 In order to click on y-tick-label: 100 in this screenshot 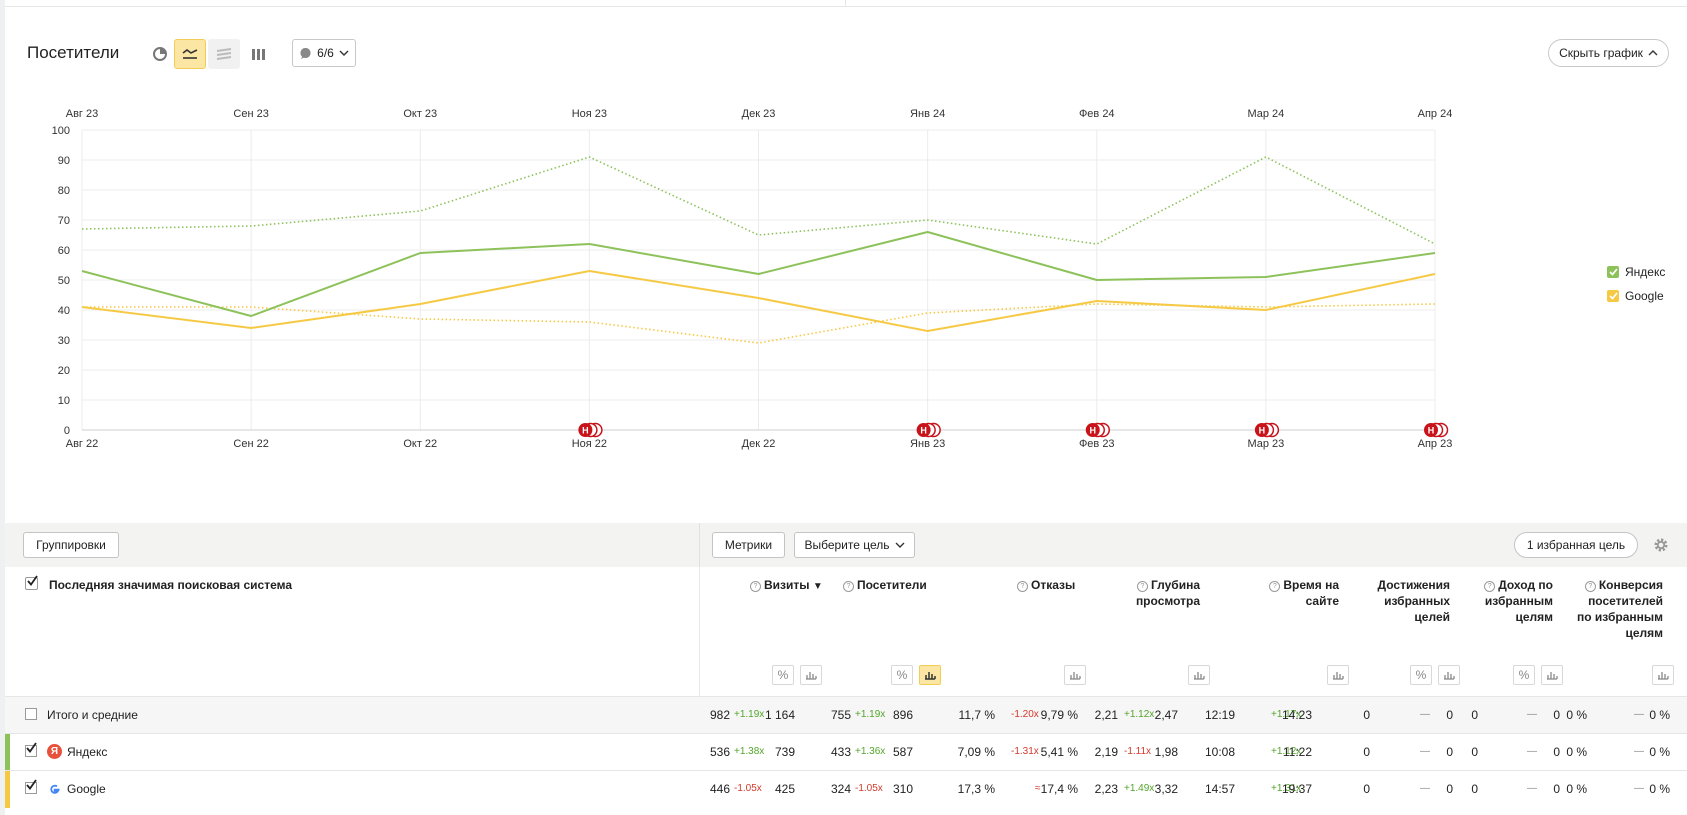, I will do `click(61, 131)`.